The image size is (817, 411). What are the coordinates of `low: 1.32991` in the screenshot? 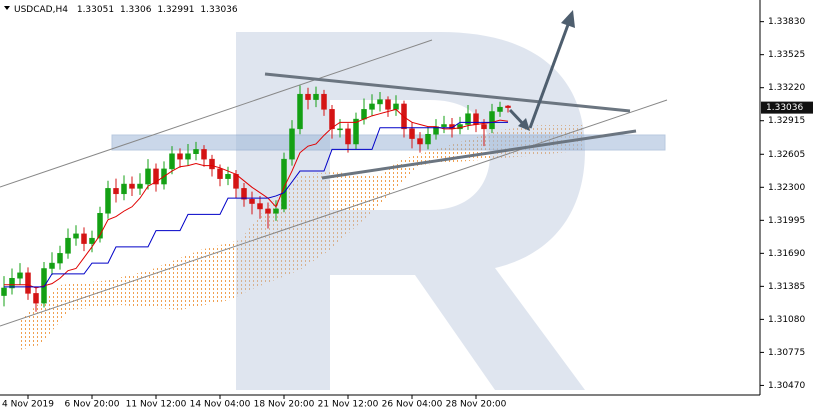 It's located at (175, 10).